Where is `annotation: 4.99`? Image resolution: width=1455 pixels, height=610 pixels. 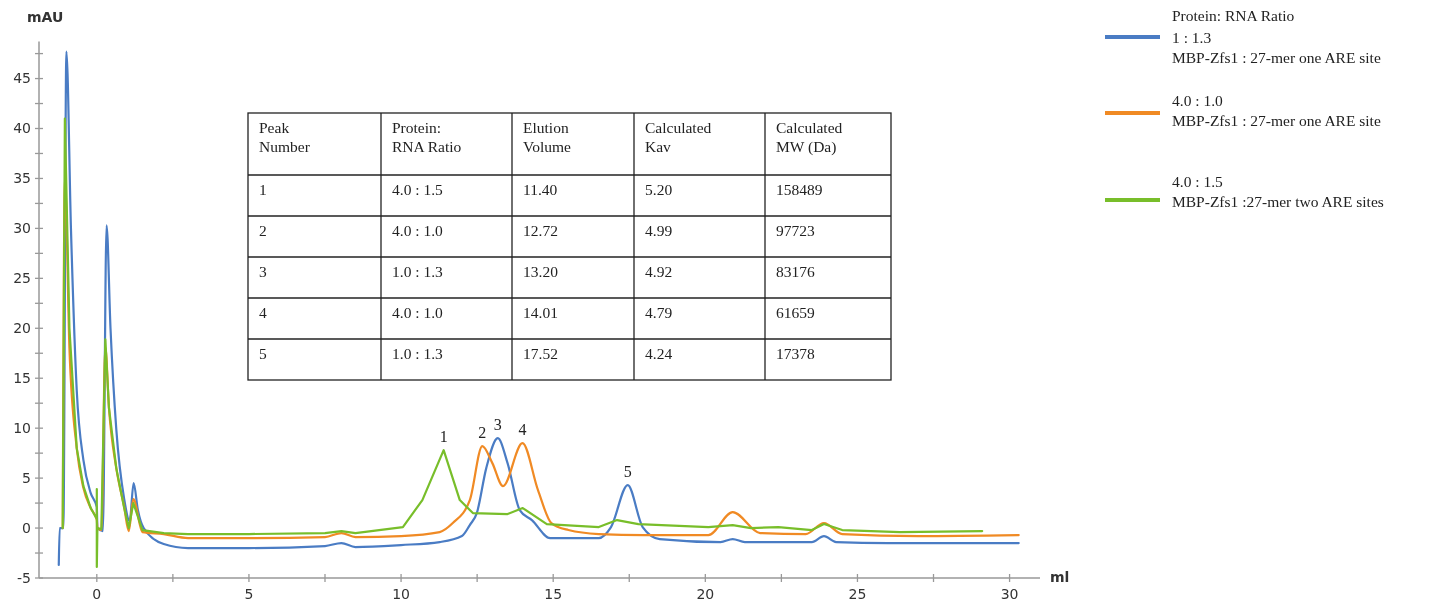
annotation: 4.99 is located at coordinates (659, 230).